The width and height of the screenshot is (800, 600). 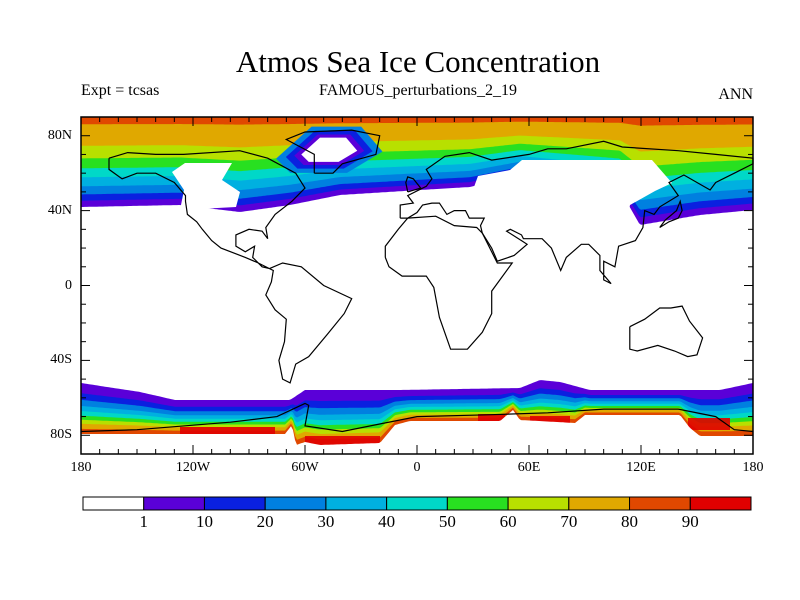 I want to click on colorbar-label: 90, so click(x=690, y=521).